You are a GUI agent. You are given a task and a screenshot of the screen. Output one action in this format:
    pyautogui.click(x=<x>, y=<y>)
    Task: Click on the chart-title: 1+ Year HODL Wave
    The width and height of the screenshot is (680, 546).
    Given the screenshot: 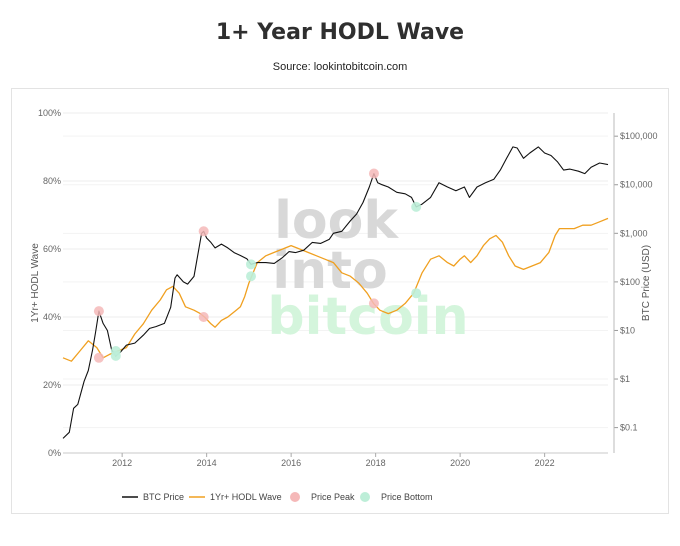 What is the action you would take?
    pyautogui.click(x=340, y=32)
    